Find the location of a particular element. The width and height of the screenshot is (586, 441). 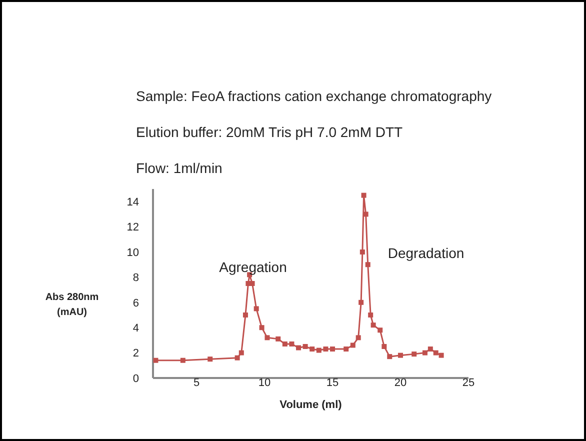

y-tick-label: 6 is located at coordinates (135, 303).